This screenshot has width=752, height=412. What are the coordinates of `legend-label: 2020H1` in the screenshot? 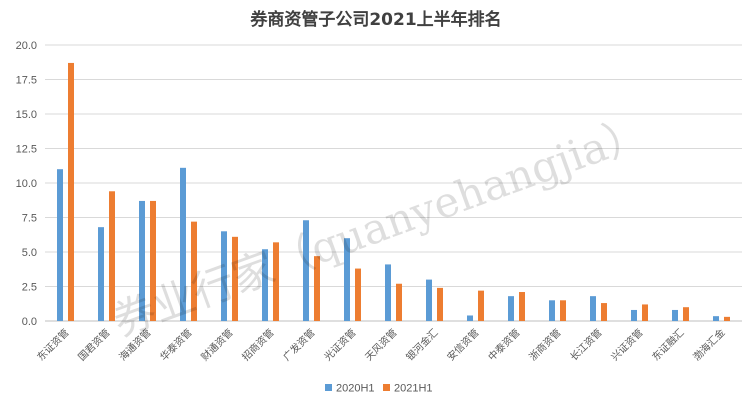 It's located at (355, 389).